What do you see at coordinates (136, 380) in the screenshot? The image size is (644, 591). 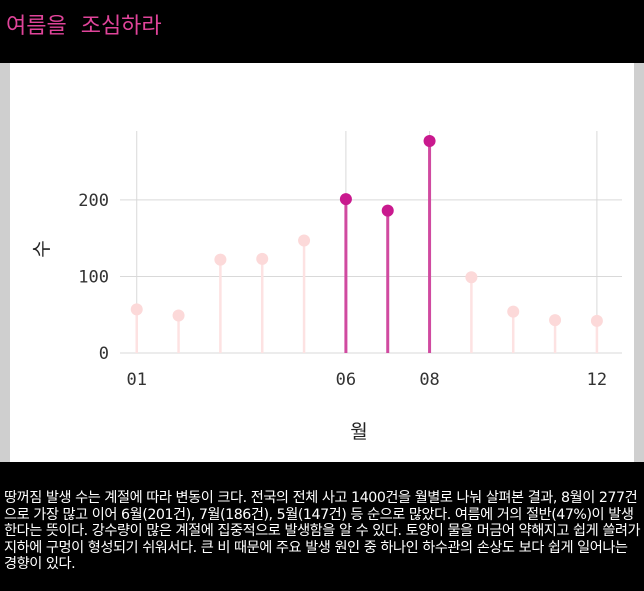 I see `x-tick-label: 01` at bounding box center [136, 380].